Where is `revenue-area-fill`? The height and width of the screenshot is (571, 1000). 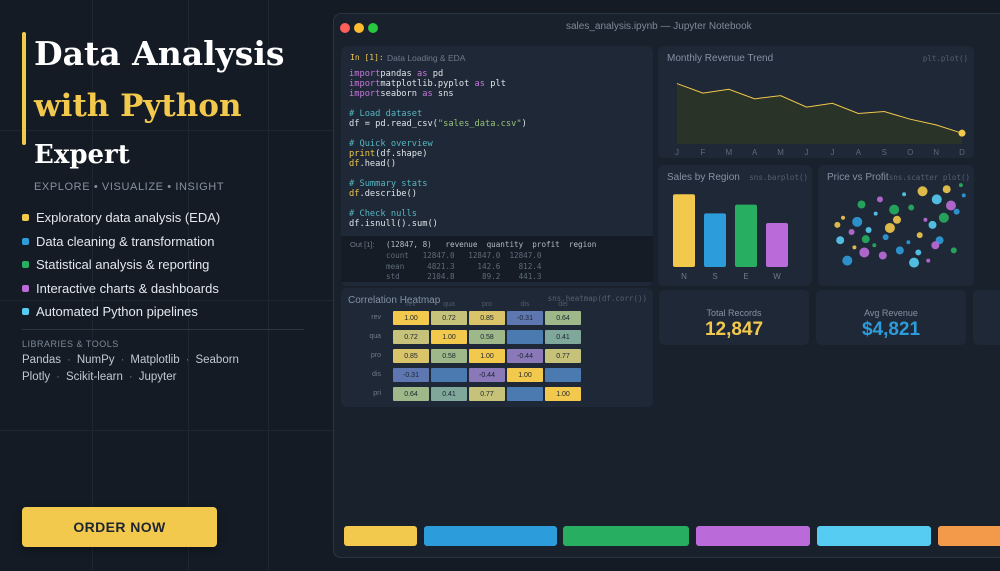 revenue-area-fill is located at coordinates (819, 113).